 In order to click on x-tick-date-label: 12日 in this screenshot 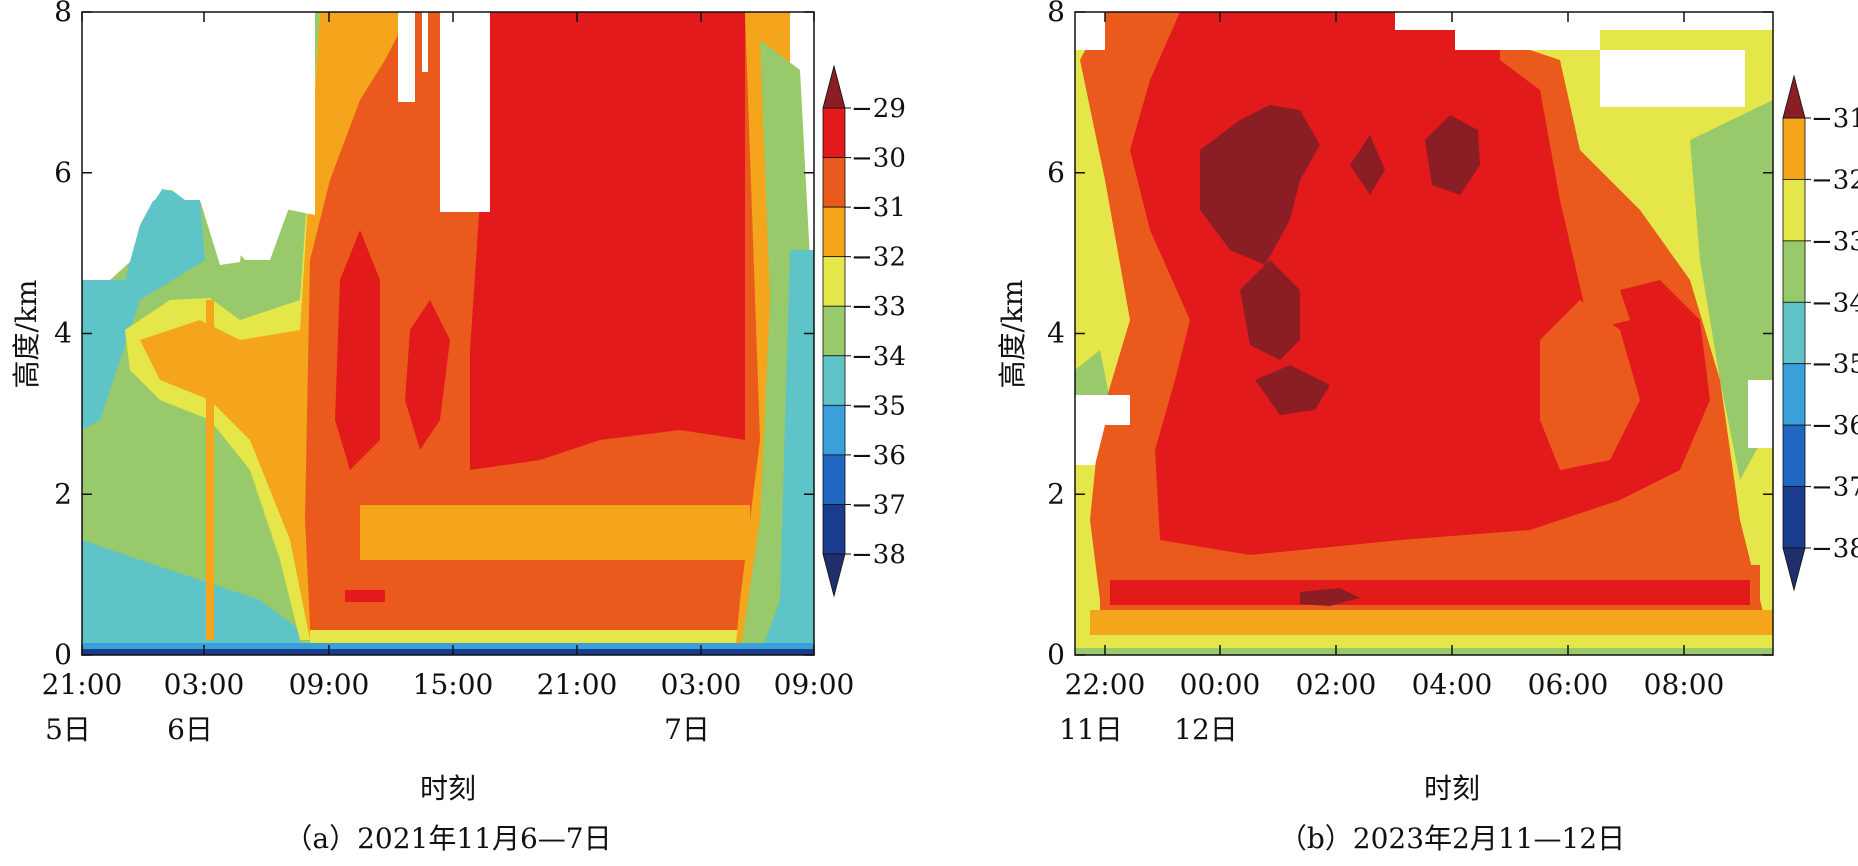, I will do `click(1206, 729)`.